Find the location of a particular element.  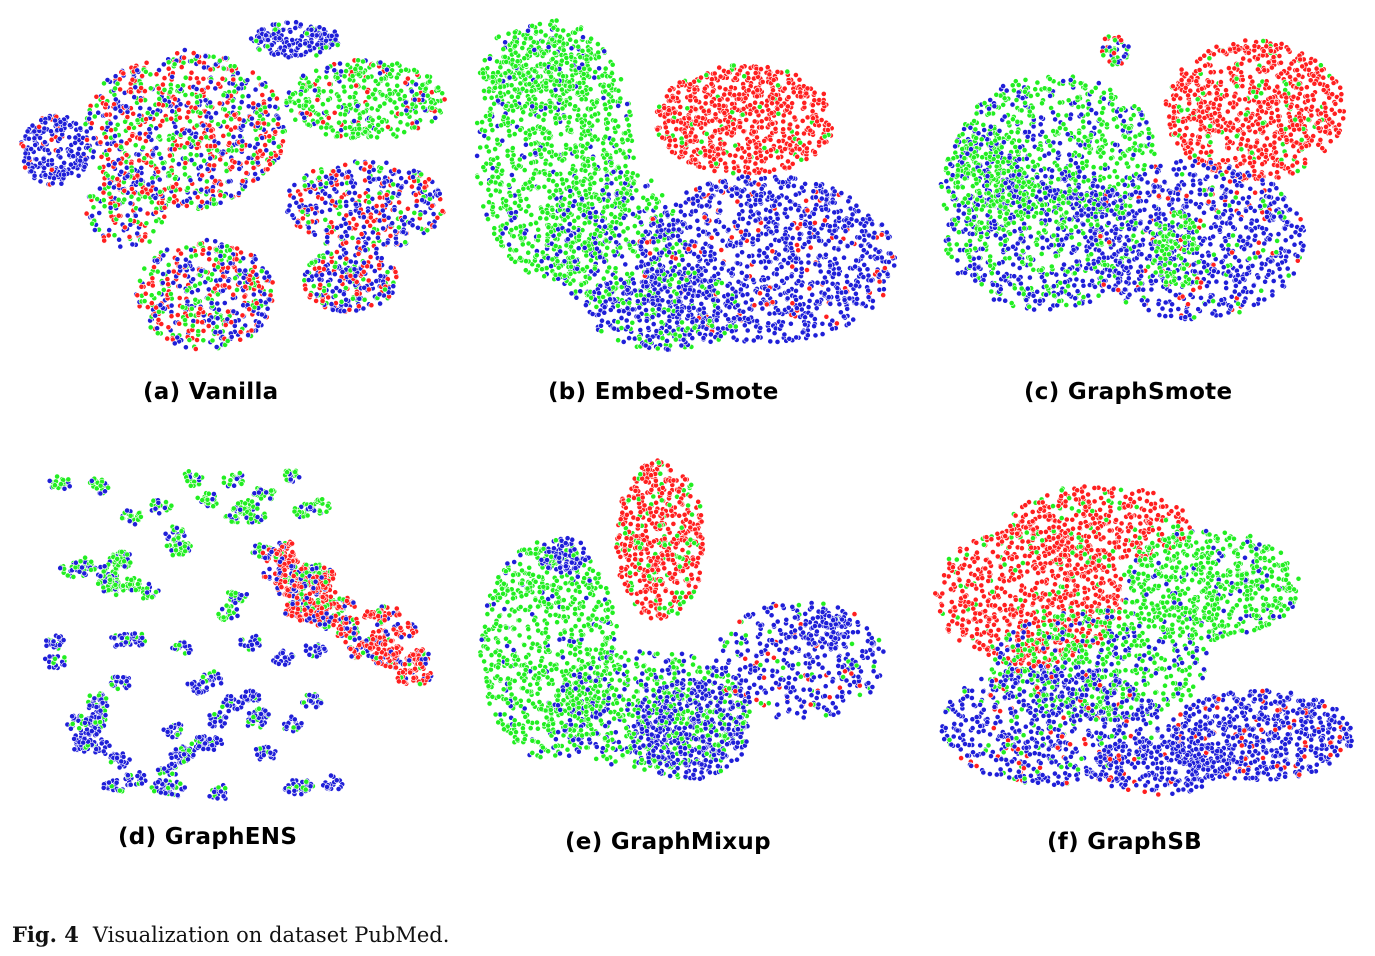

panel-f-scatter is located at coordinates (1150, 640).